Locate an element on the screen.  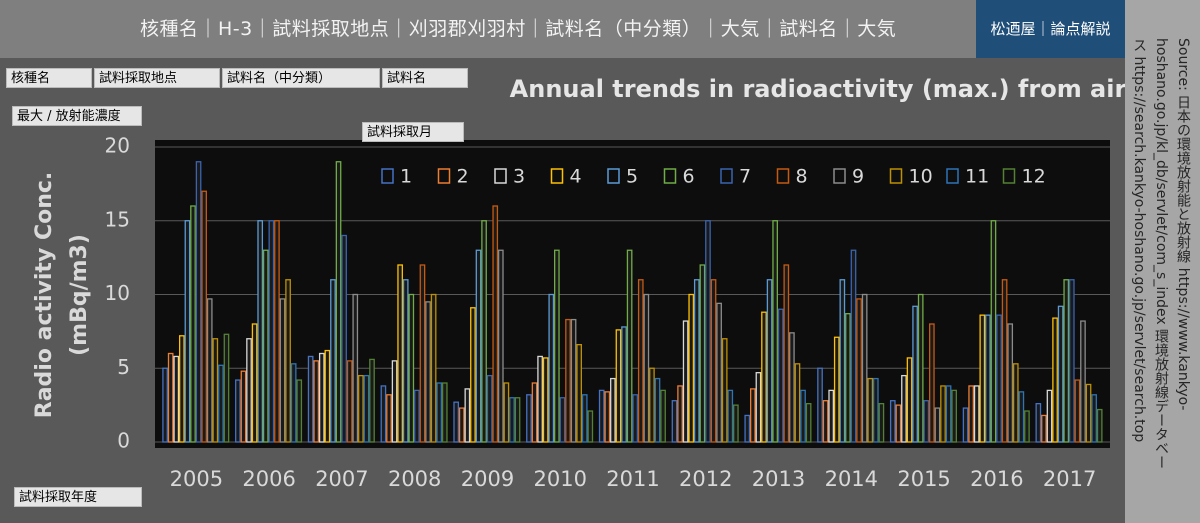
x-tick-label: 2009 is located at coordinates (487, 479).